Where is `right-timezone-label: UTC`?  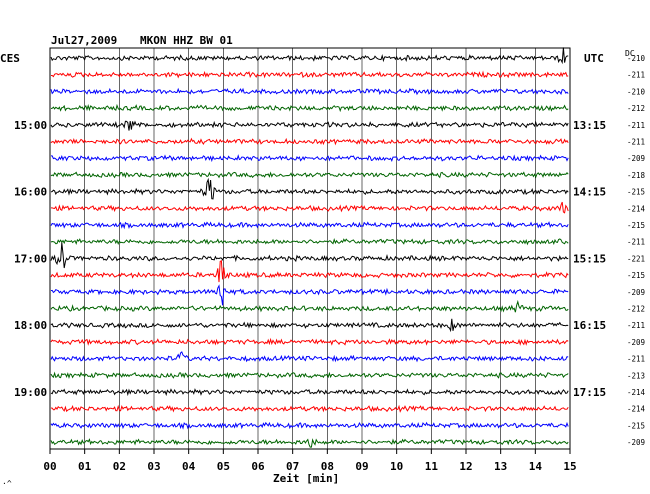 right-timezone-label: UTC is located at coordinates (594, 58).